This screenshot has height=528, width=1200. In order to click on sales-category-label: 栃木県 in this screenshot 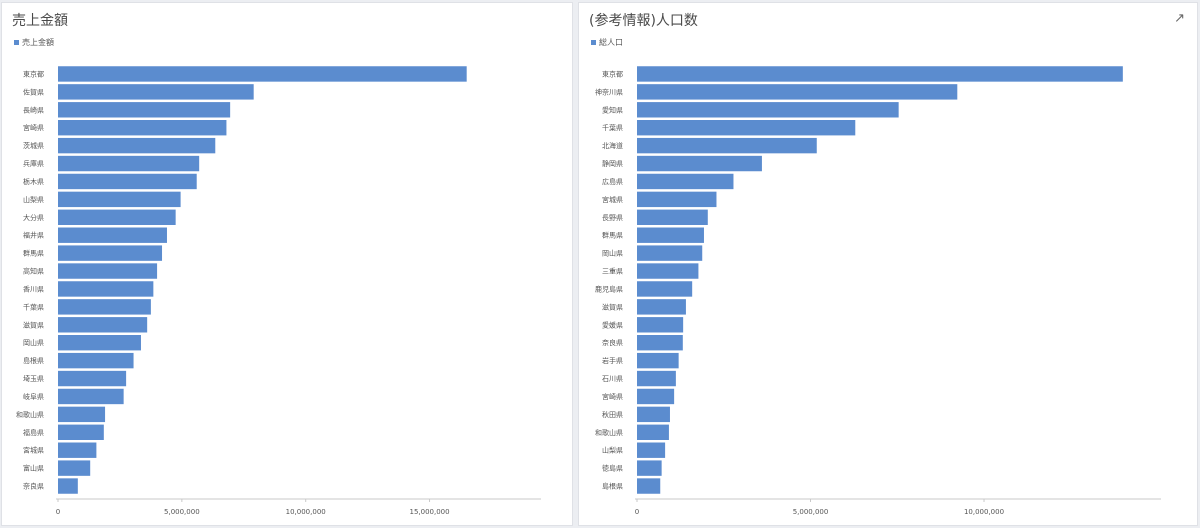, I will do `click(33, 181)`.